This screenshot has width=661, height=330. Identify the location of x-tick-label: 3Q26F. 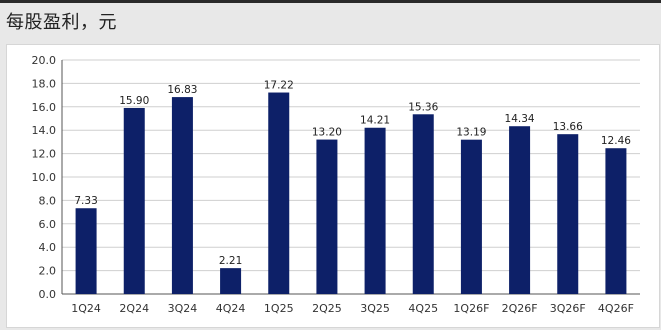
(568, 308).